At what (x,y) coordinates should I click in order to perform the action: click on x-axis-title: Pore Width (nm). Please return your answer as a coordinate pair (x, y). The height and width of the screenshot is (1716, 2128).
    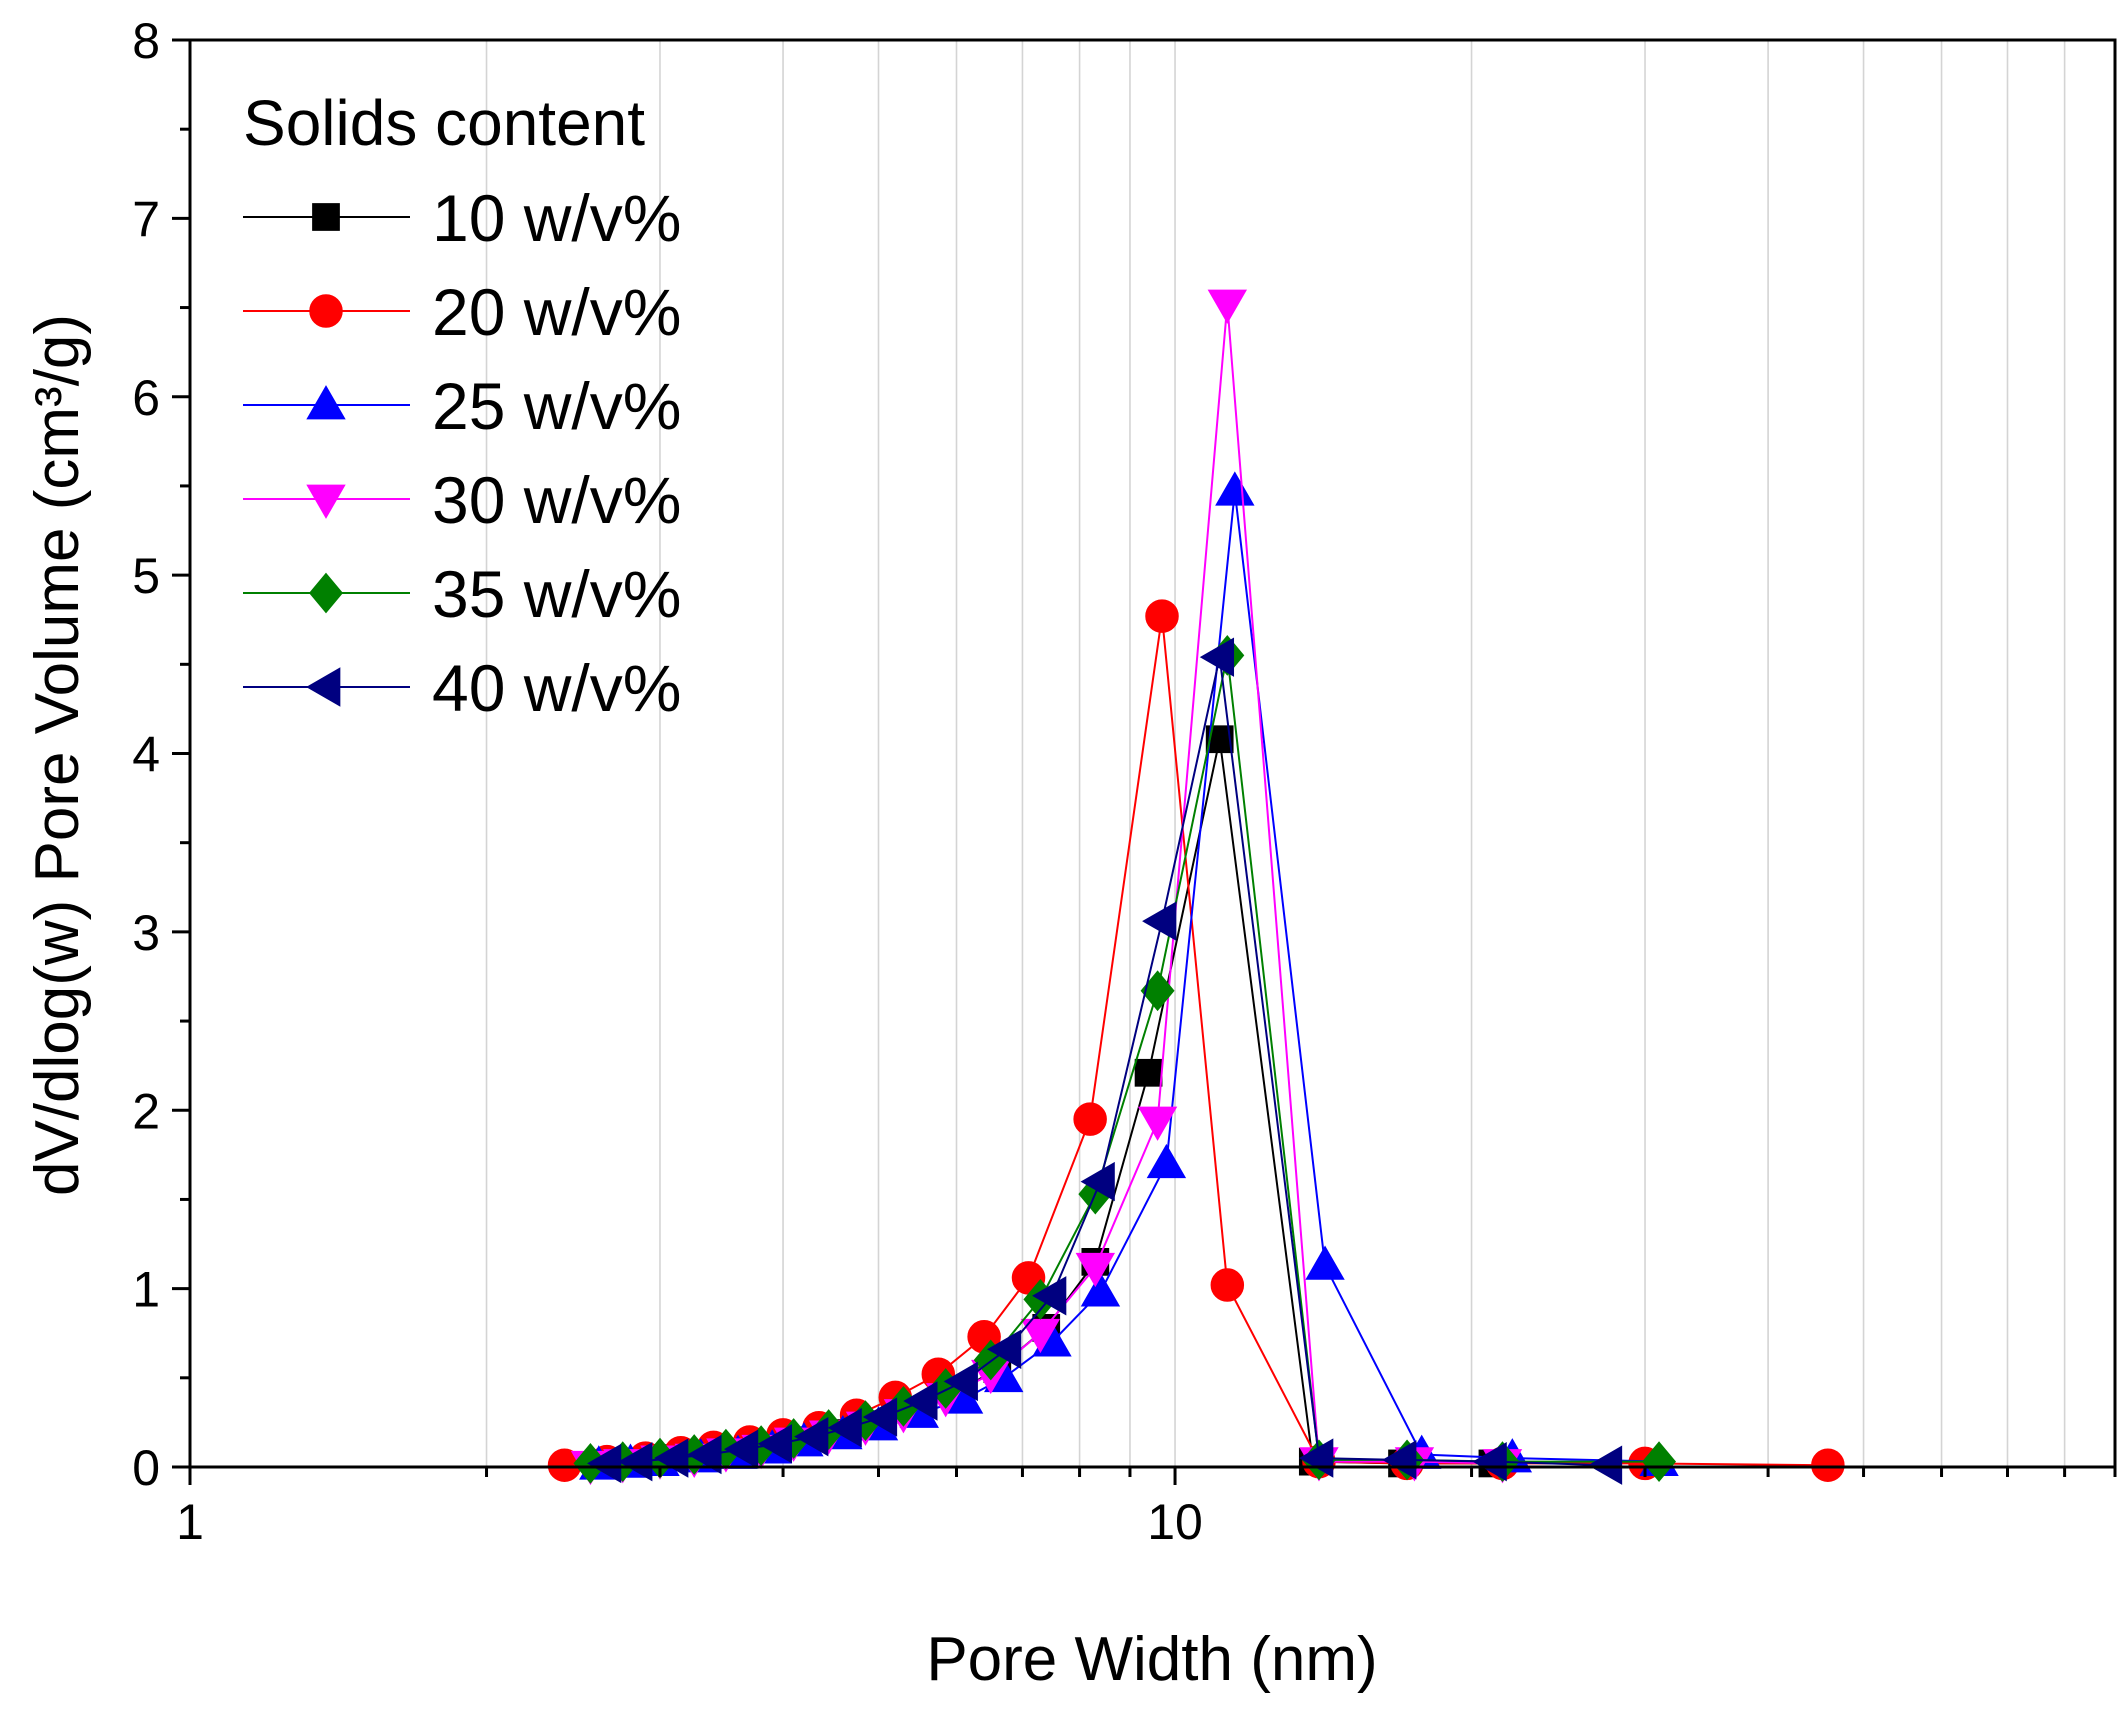
    Looking at the image, I should click on (1151, 1659).